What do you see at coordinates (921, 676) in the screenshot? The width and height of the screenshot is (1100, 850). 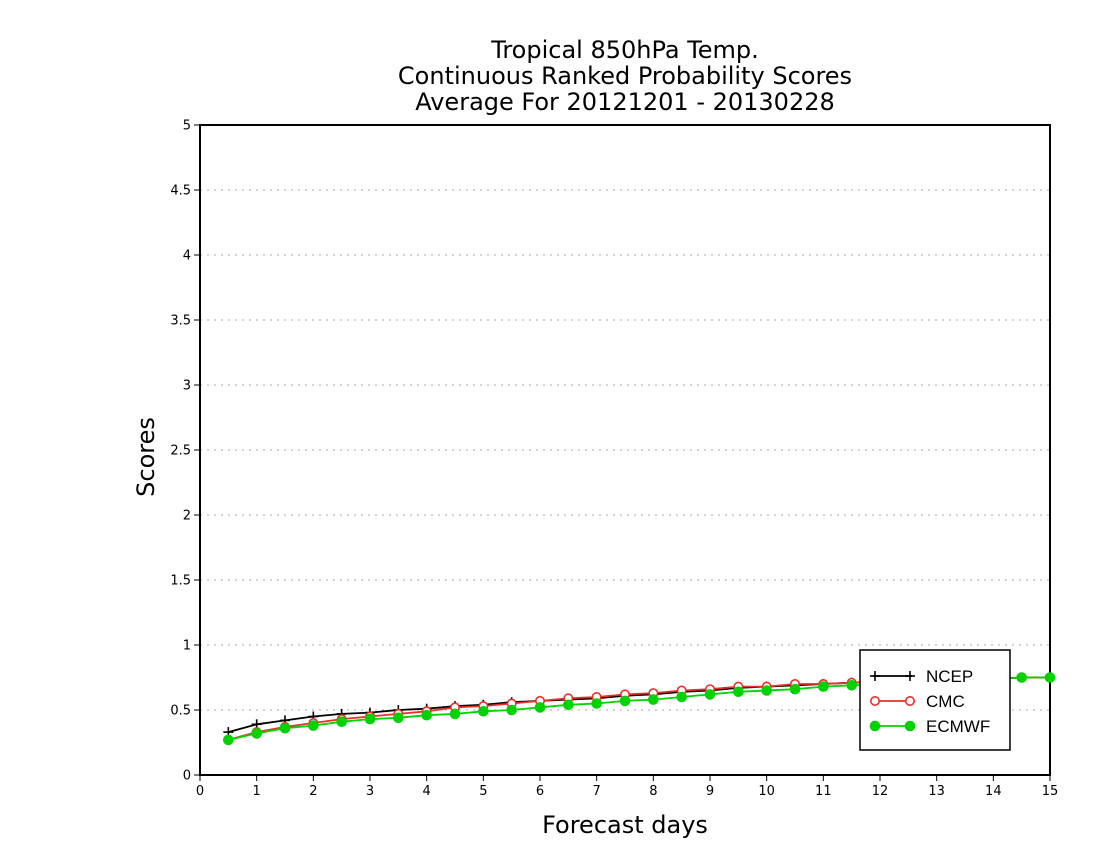 I see `legend-item-ncep: NCEP` at bounding box center [921, 676].